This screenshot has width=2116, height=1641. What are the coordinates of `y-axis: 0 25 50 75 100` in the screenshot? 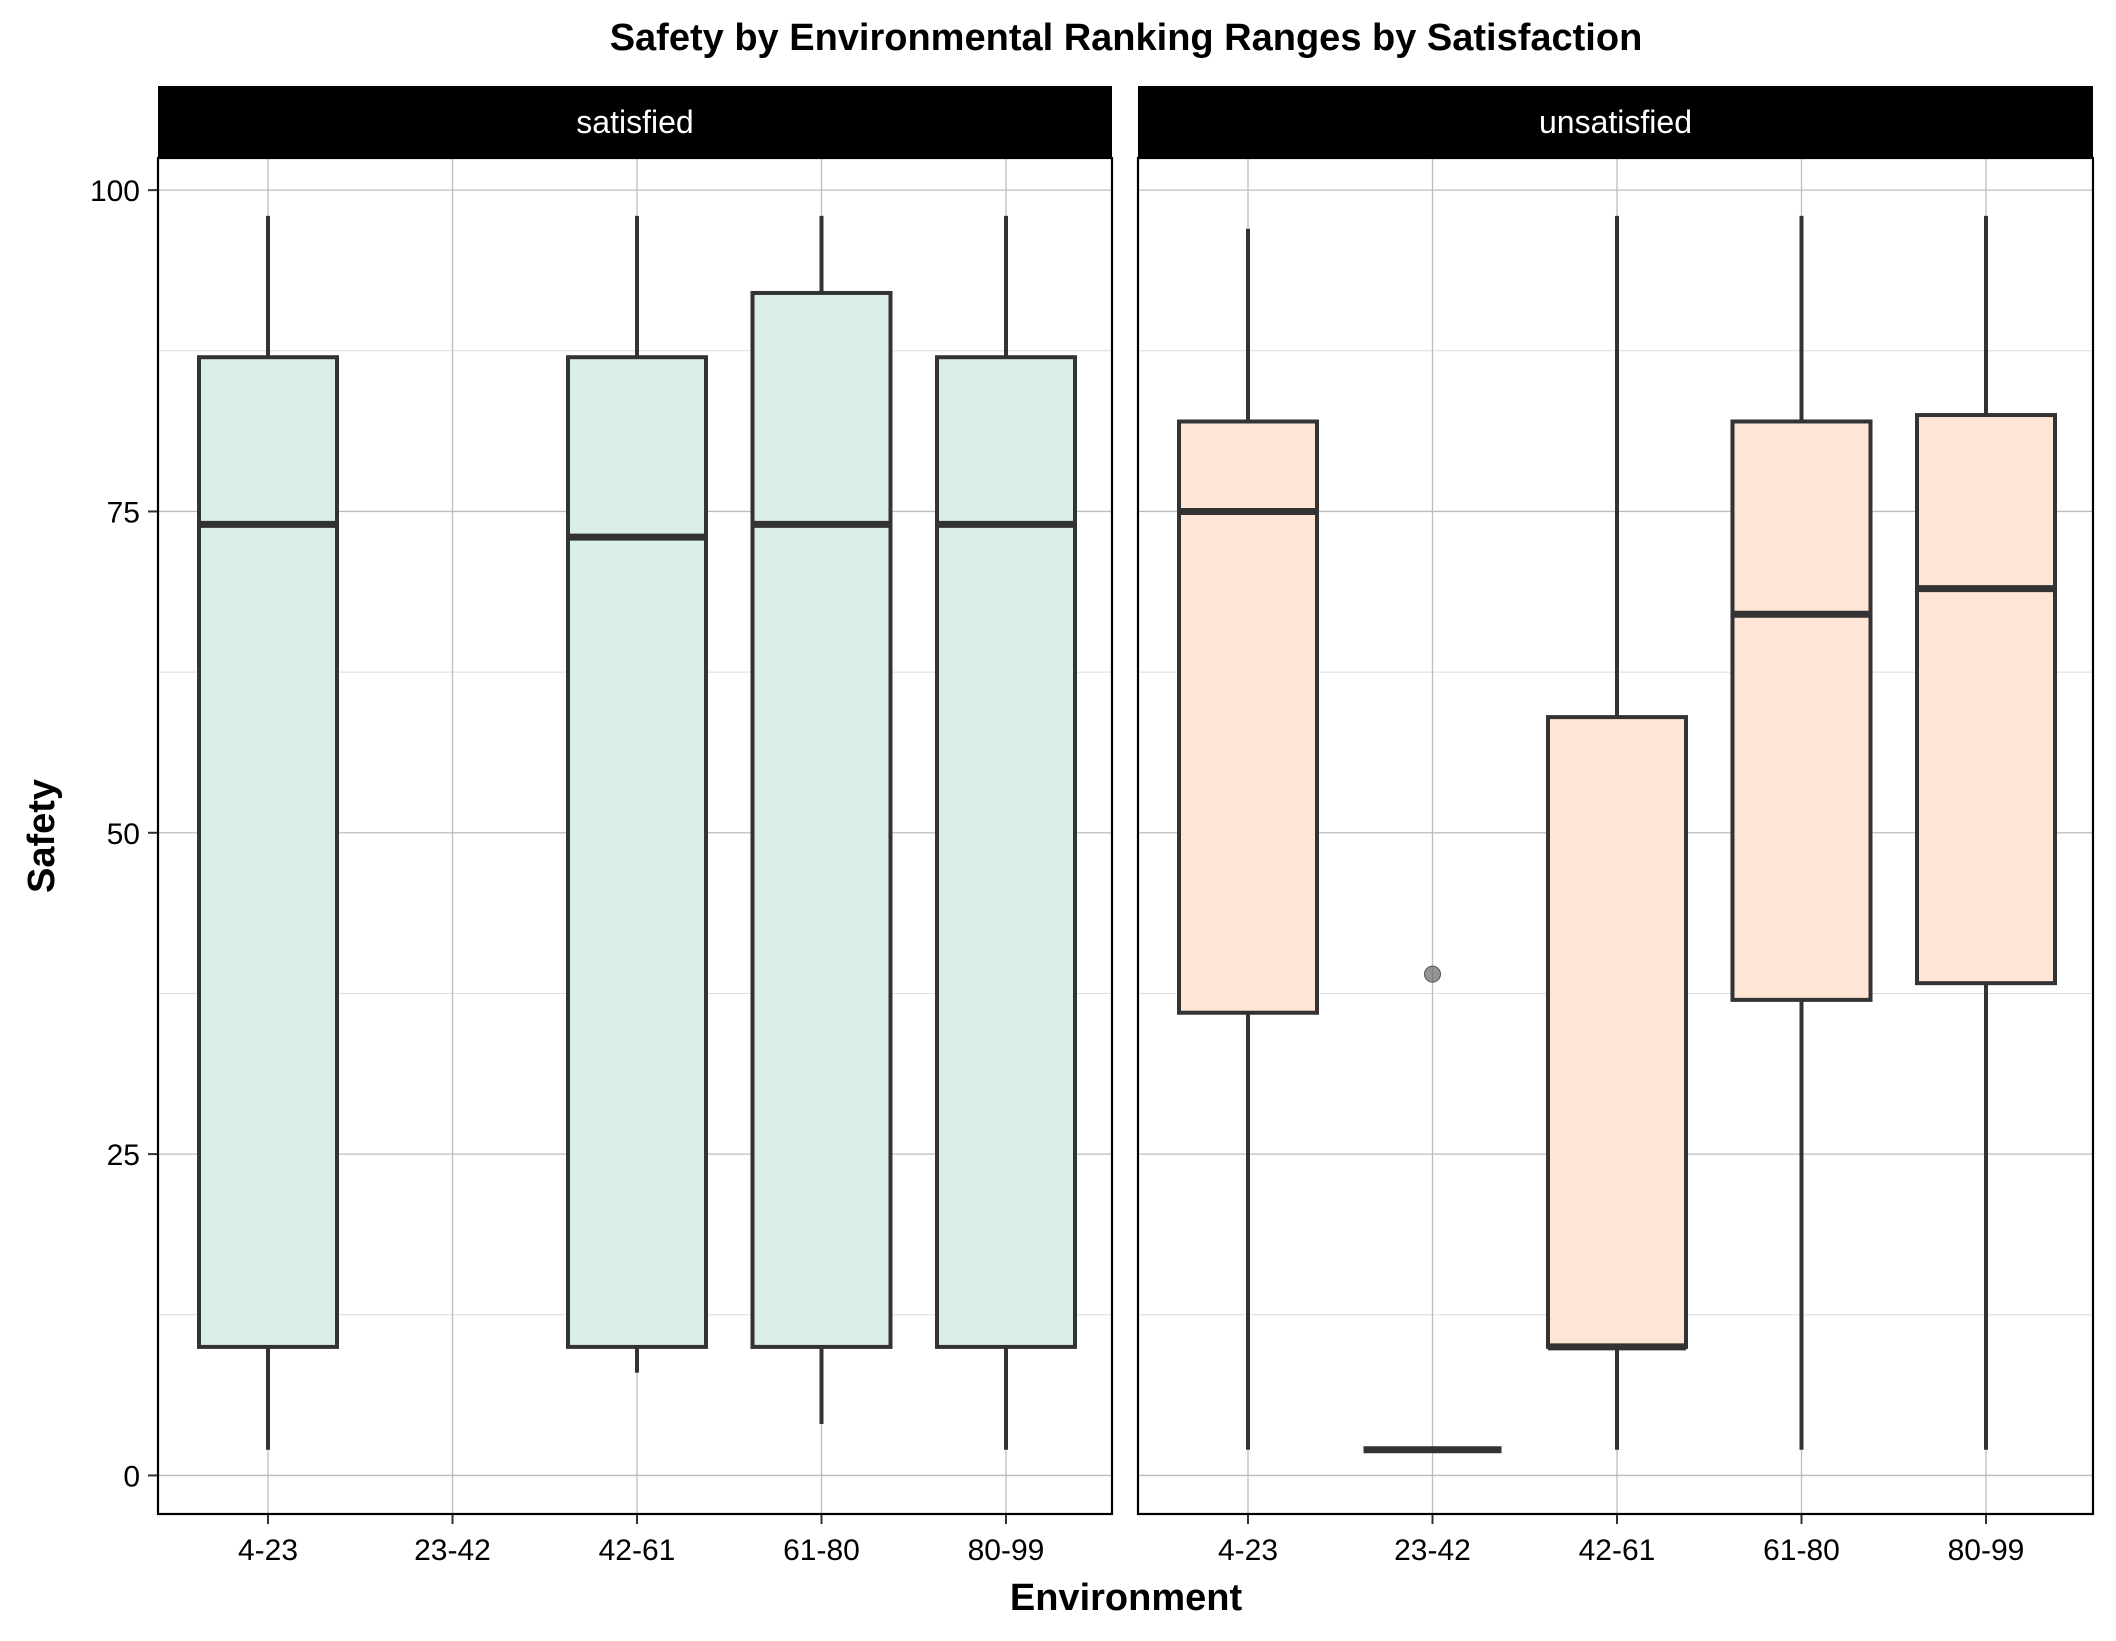 It's located at (124, 834).